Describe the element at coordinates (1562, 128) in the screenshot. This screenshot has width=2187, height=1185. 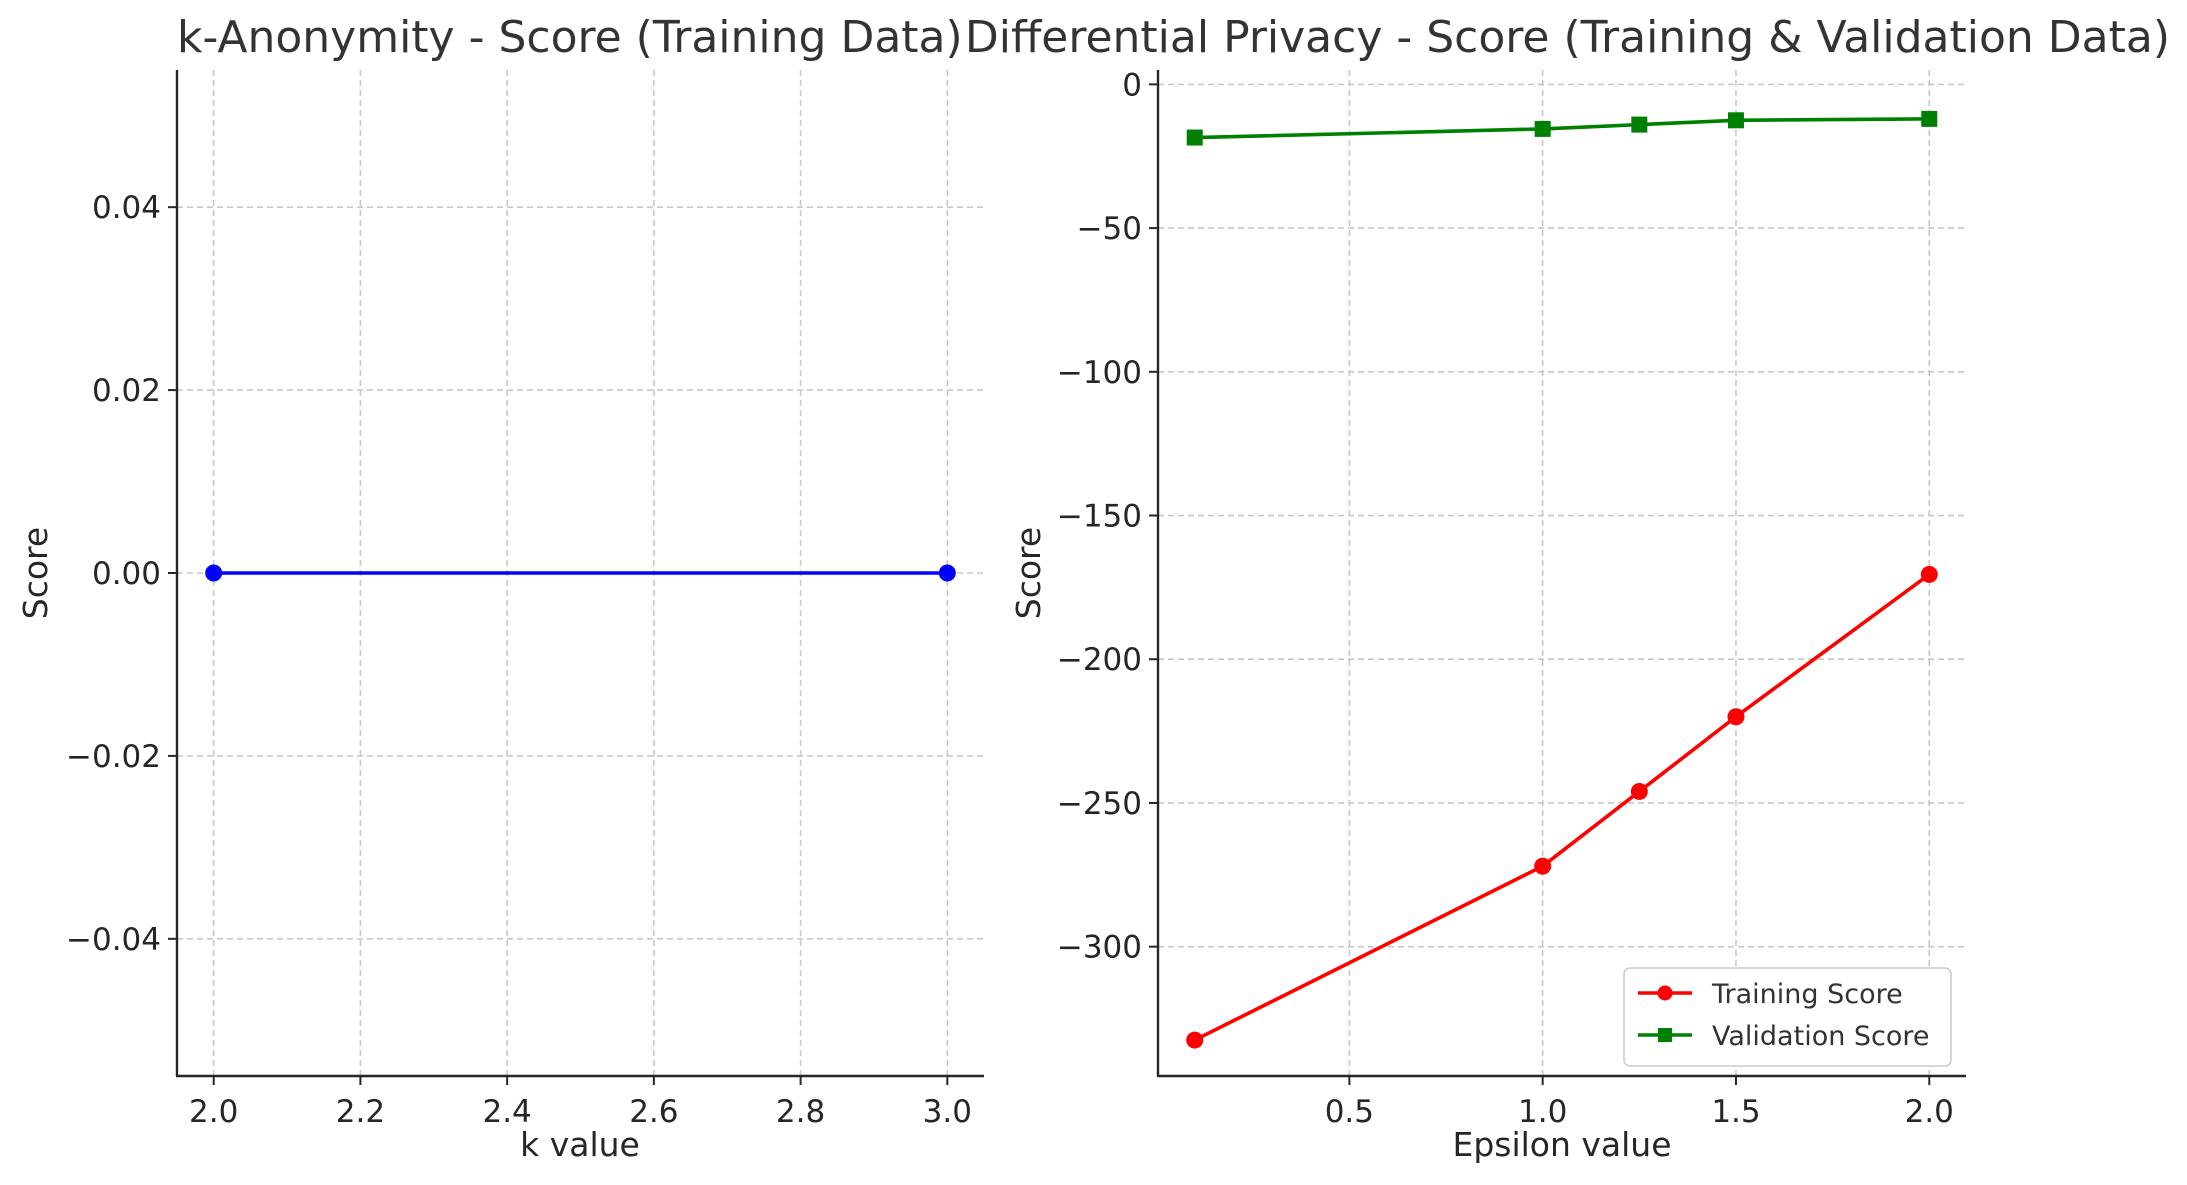
I see `series-line` at that location.